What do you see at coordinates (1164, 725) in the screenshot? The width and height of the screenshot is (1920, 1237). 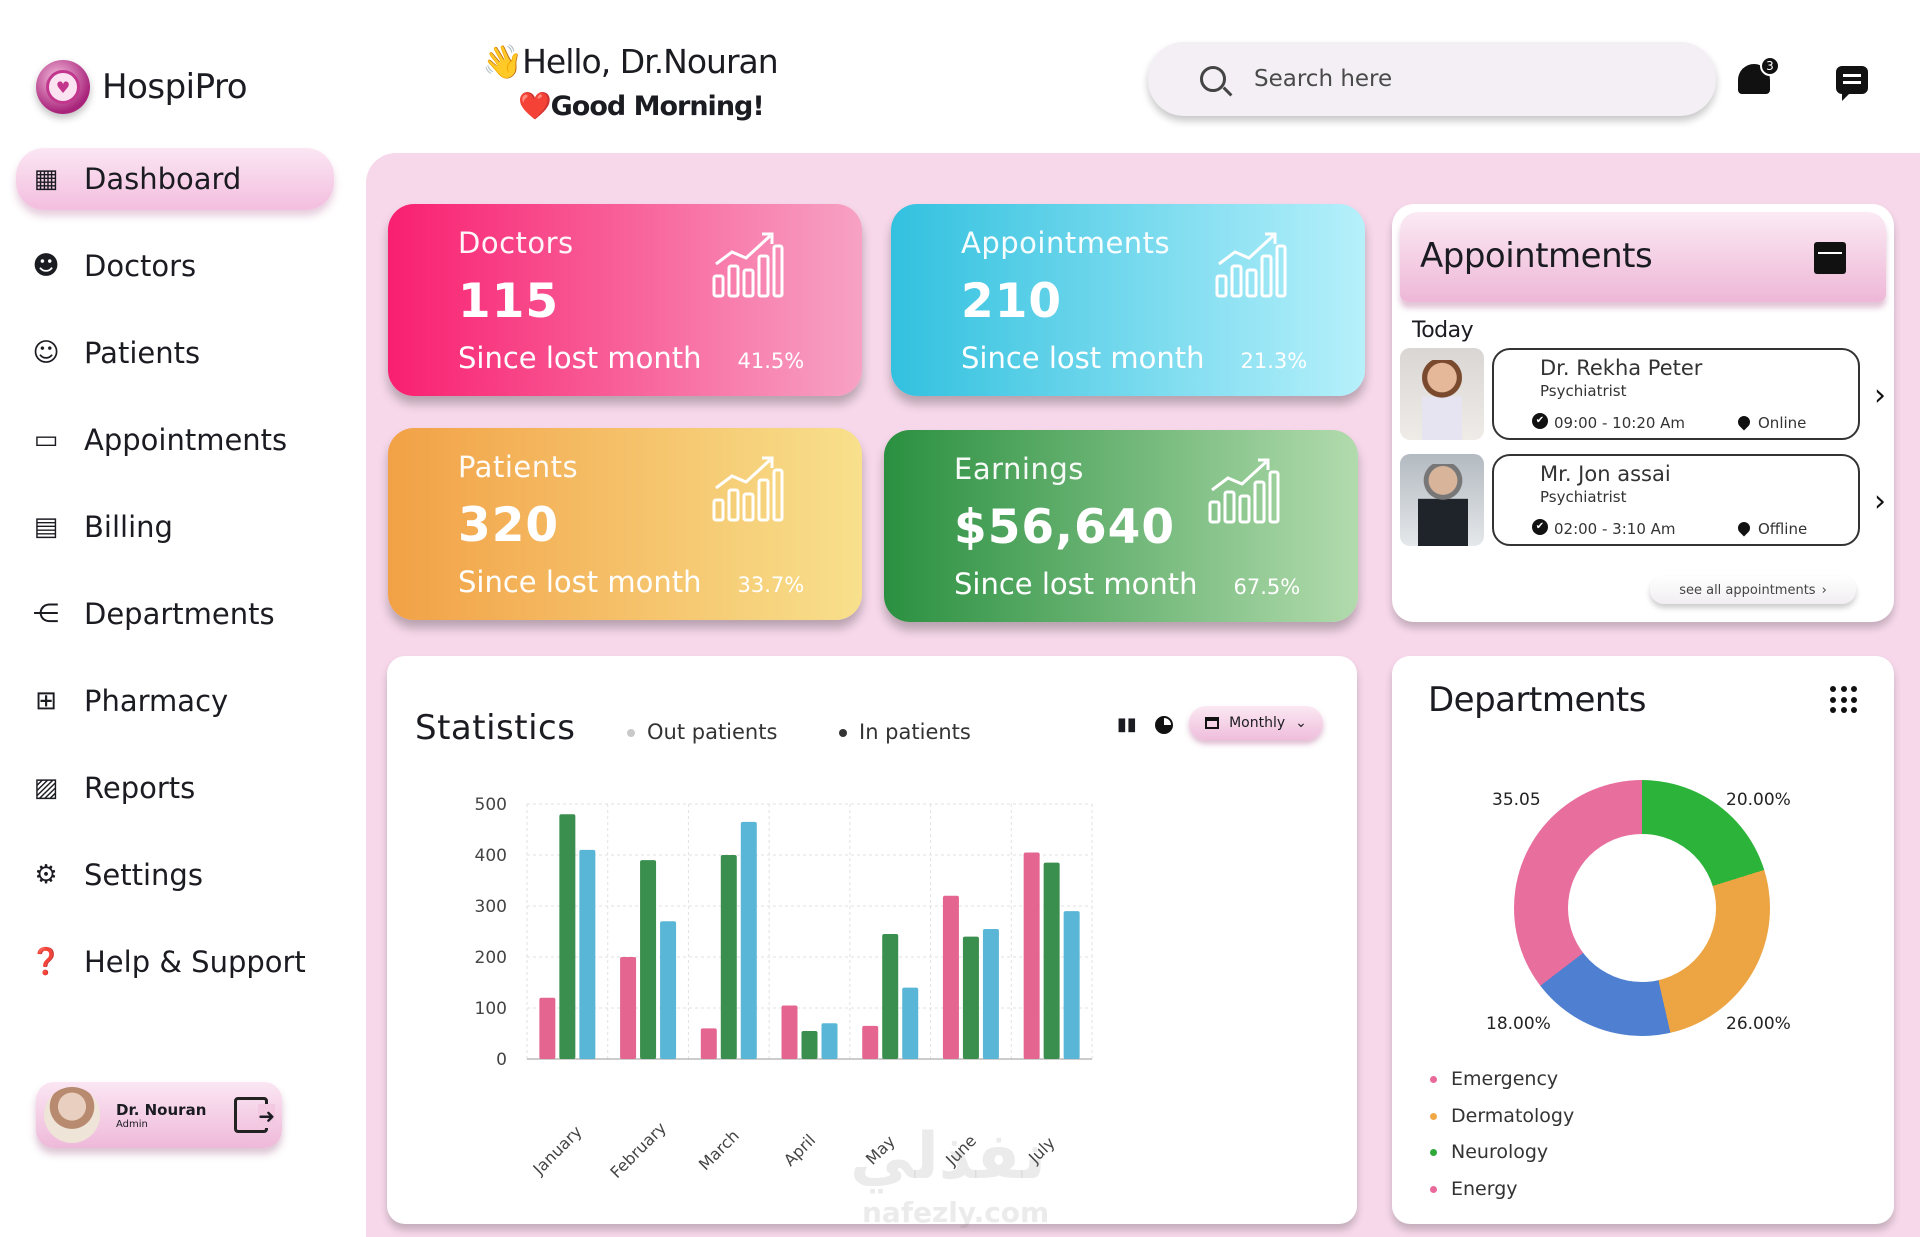 I see `pie-chart-icon` at bounding box center [1164, 725].